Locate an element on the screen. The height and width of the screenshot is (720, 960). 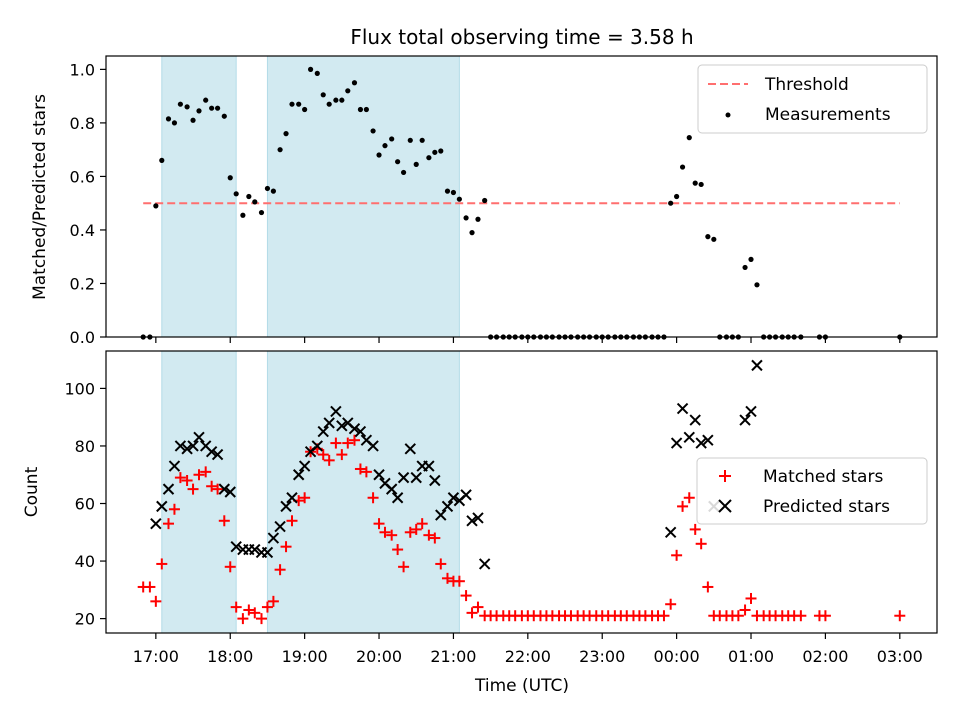
bottom-x-tick-label: 22:00 is located at coordinates (528, 656).